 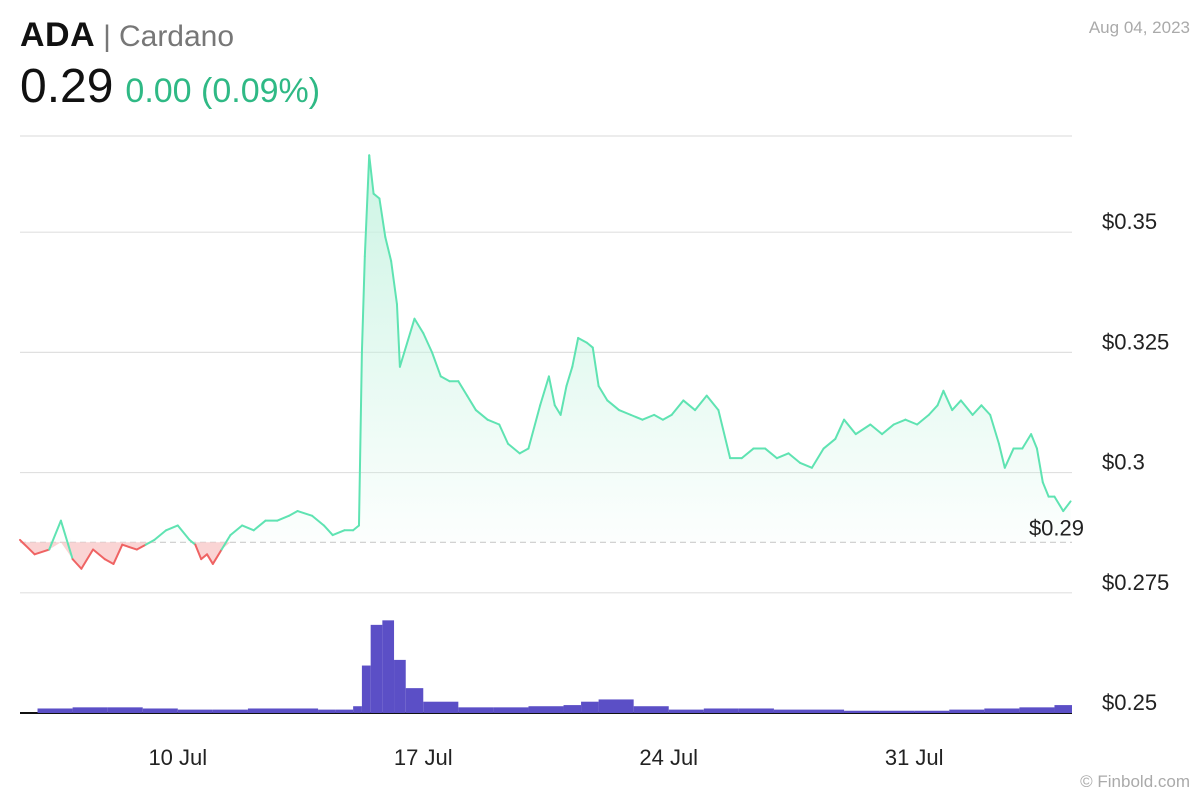 I want to click on x-tick-label: 10 Jul, so click(x=177, y=757).